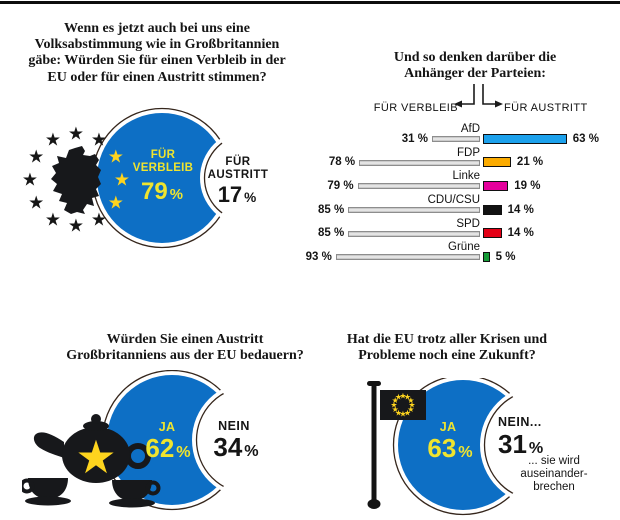  Describe the element at coordinates (442, 448) in the screenshot. I see `yes-number: 63` at that location.